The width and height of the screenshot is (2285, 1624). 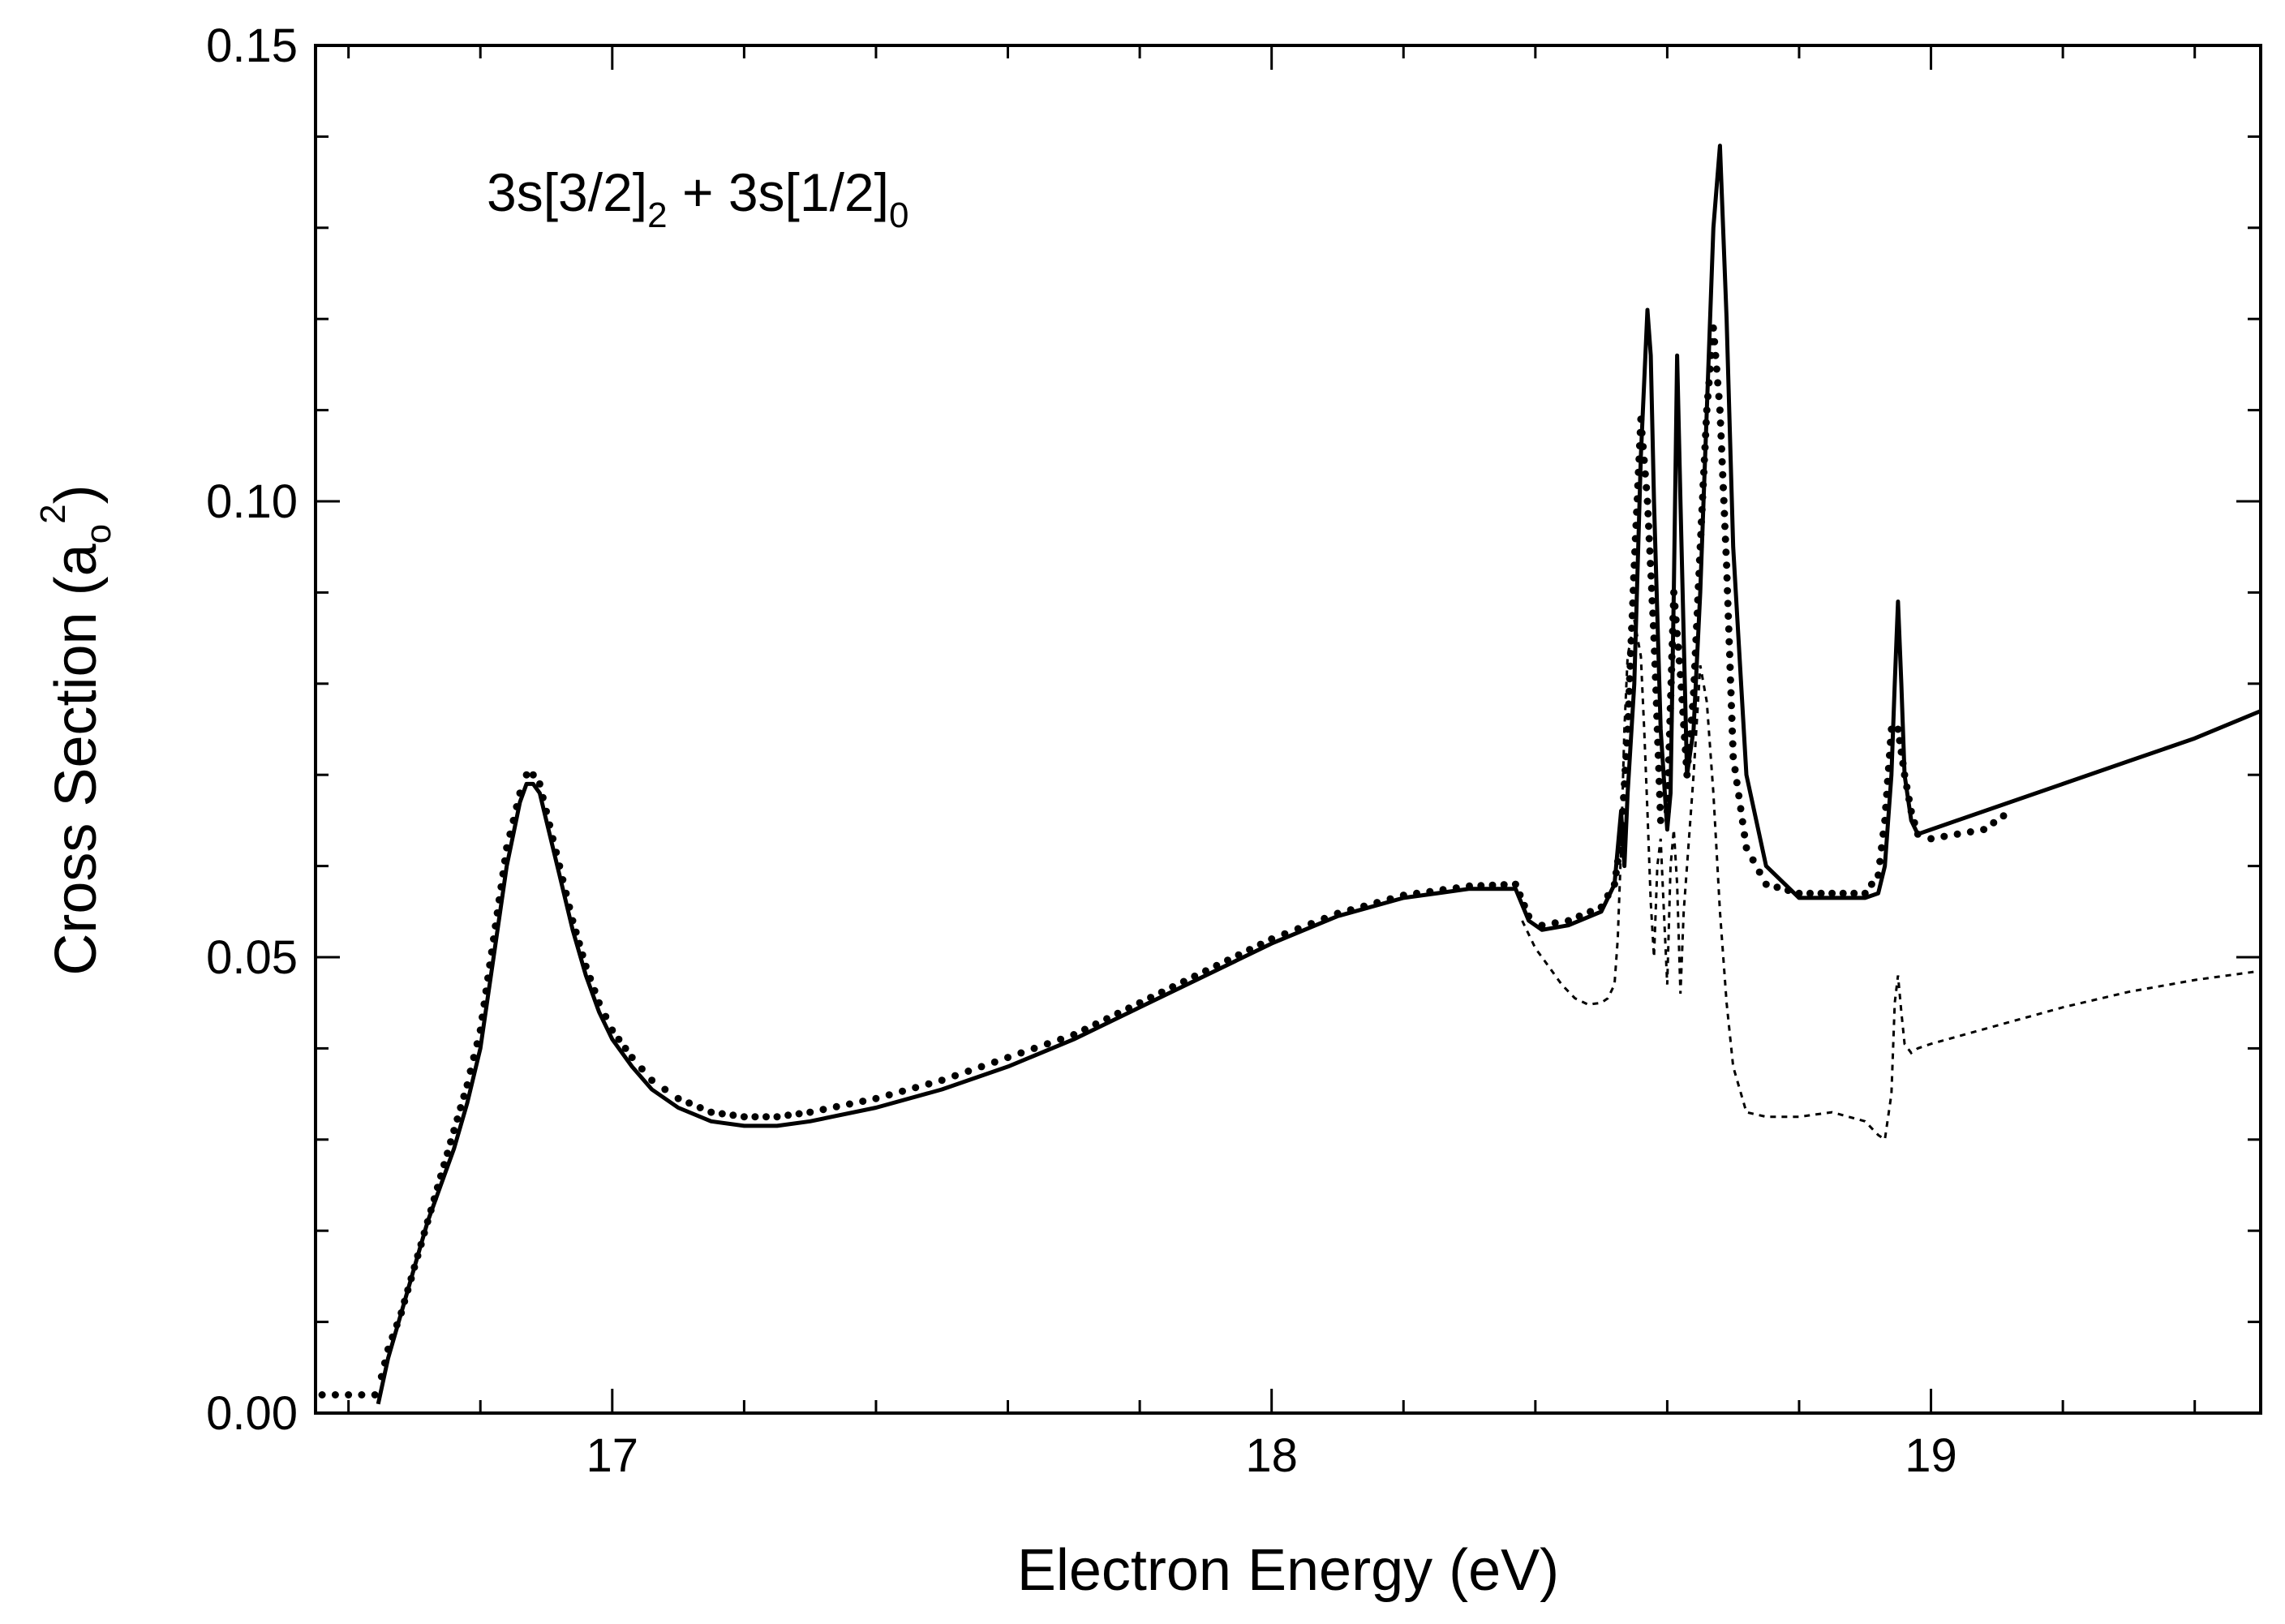 What do you see at coordinates (252, 1413) in the screenshot?
I see `y-tick-label: 0.00` at bounding box center [252, 1413].